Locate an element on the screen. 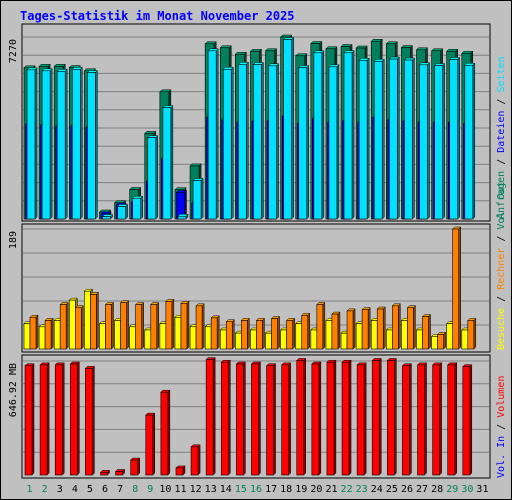 The image size is (512, 500). x-tick-label-29: 29 is located at coordinates (452, 489).